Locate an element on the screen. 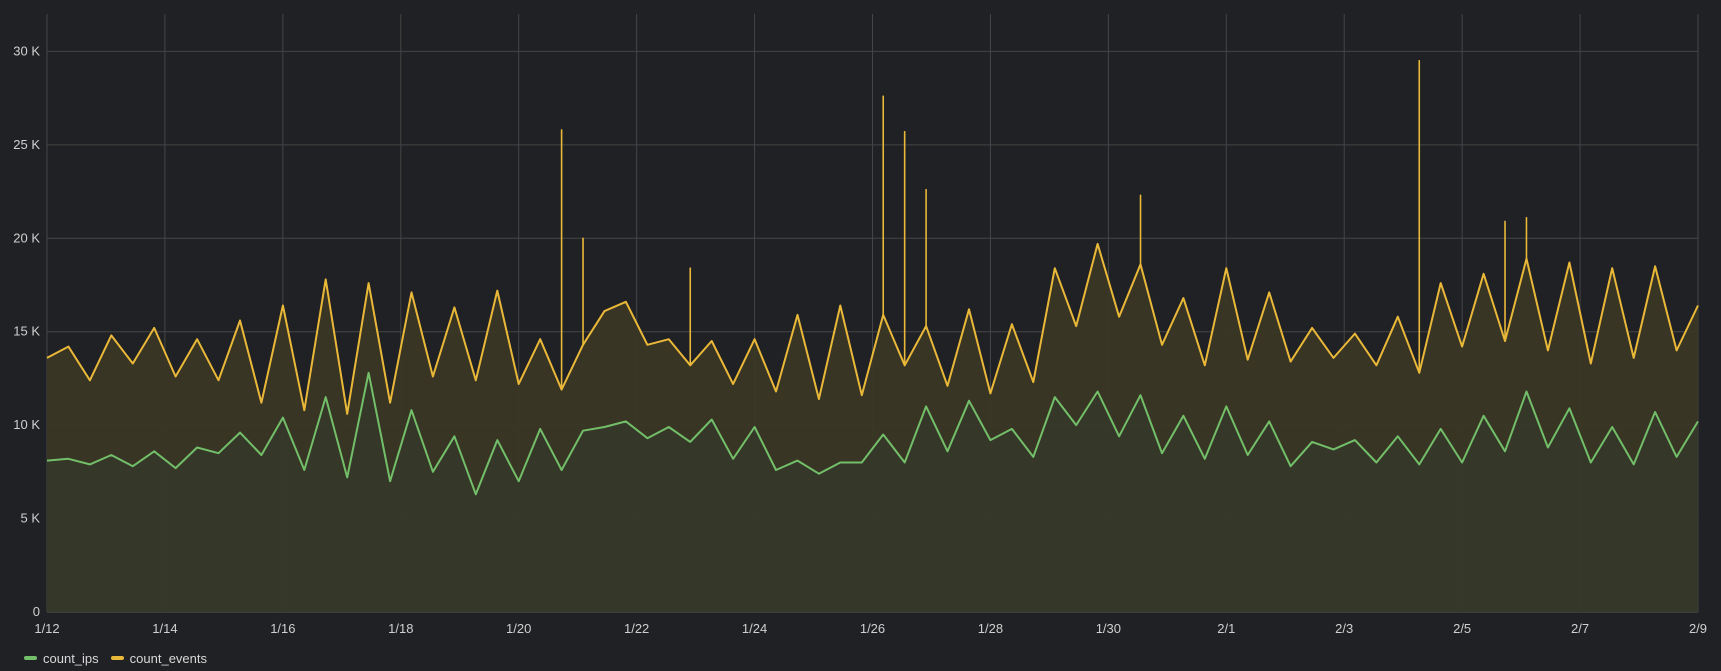  x-tick-label-14: 2/9 is located at coordinates (1698, 628).